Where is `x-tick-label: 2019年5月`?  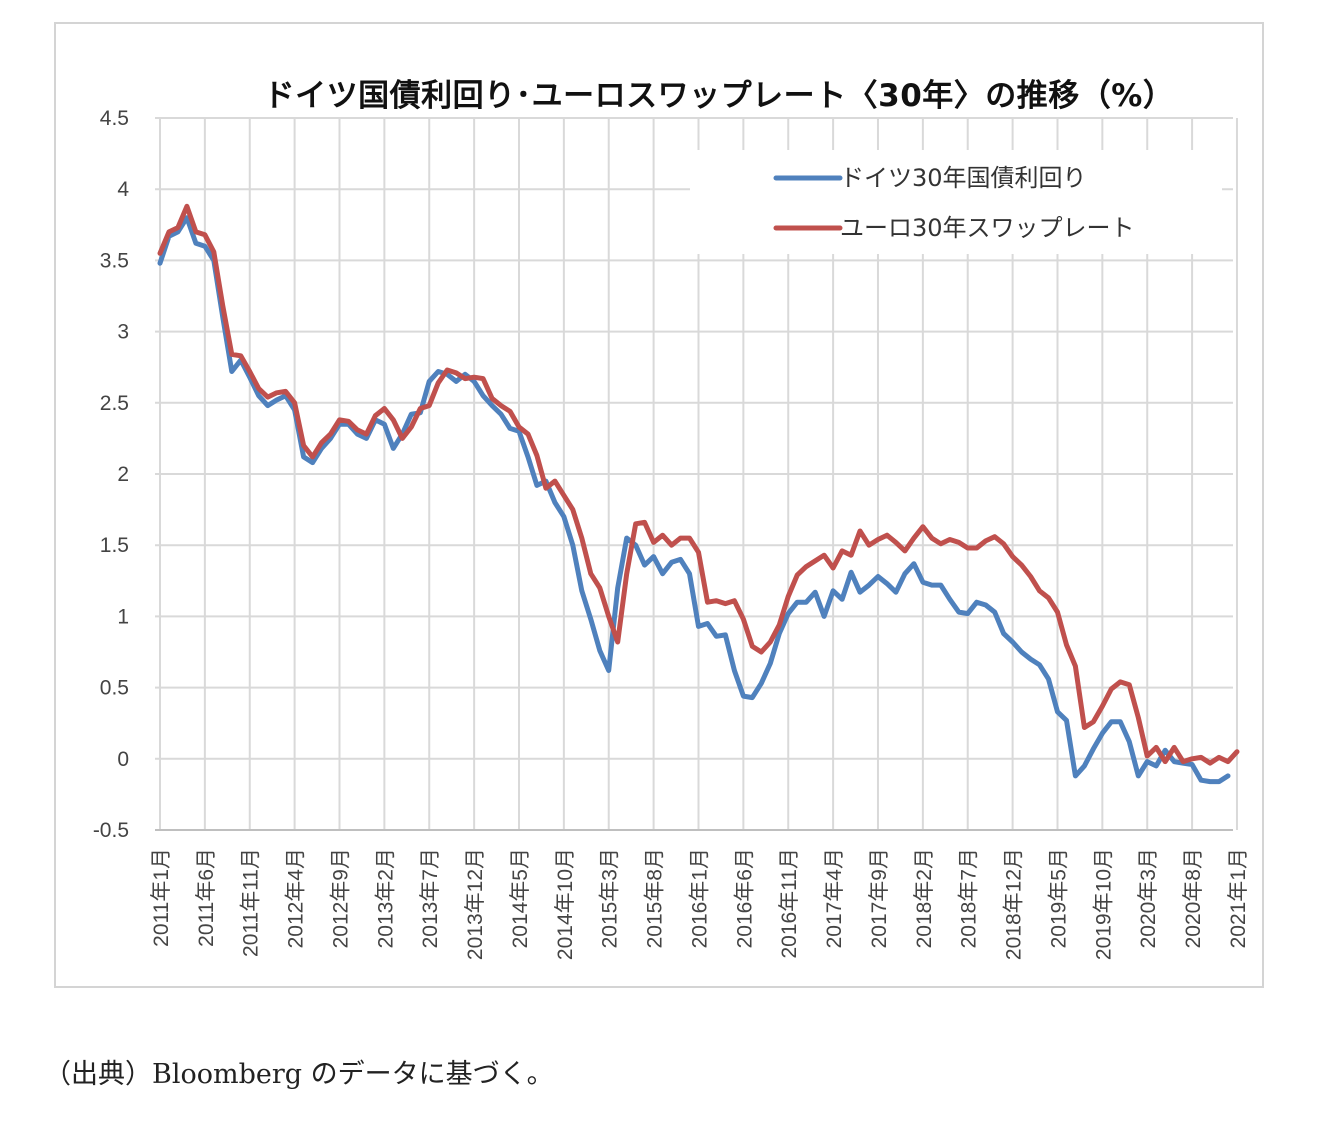
x-tick-label: 2019年5月 is located at coordinates (1058, 898).